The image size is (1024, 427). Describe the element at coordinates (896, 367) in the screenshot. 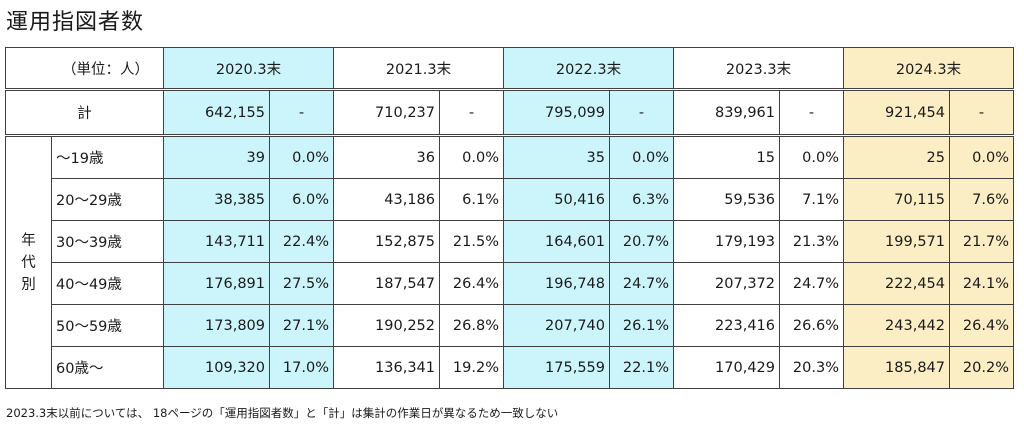

I see `table-cell: 185,847` at that location.